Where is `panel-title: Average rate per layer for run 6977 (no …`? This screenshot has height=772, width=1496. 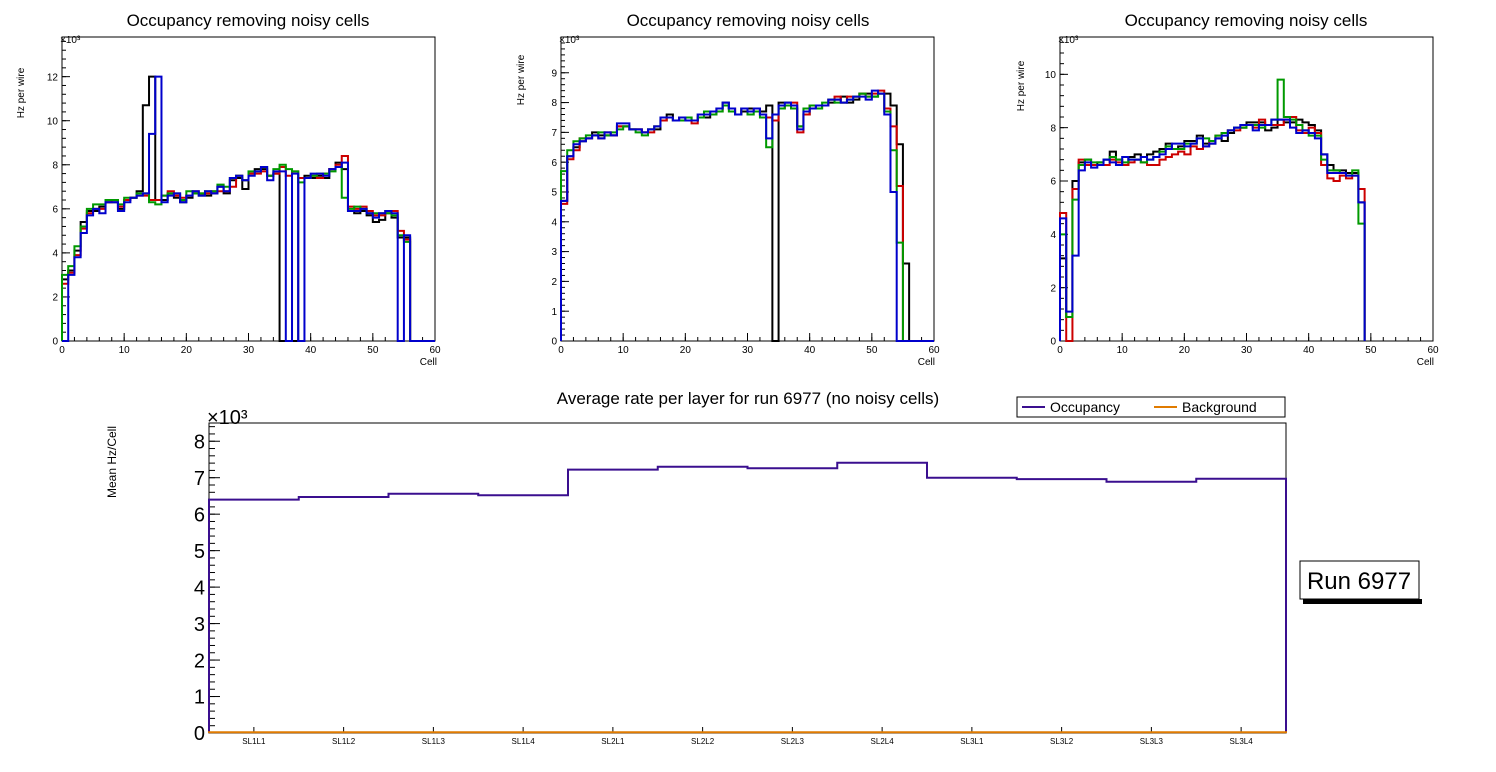
panel-title: Average rate per layer for run 6977 (no … is located at coordinates (748, 398).